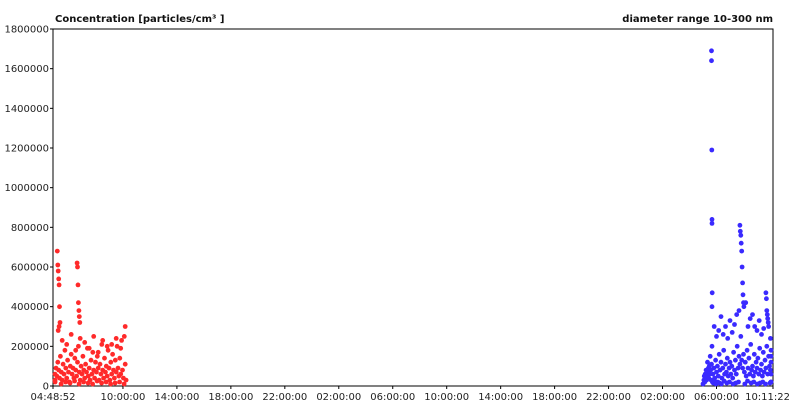 The image size is (792, 403). I want to click on y-tick-label: 1200000, so click(26, 149).